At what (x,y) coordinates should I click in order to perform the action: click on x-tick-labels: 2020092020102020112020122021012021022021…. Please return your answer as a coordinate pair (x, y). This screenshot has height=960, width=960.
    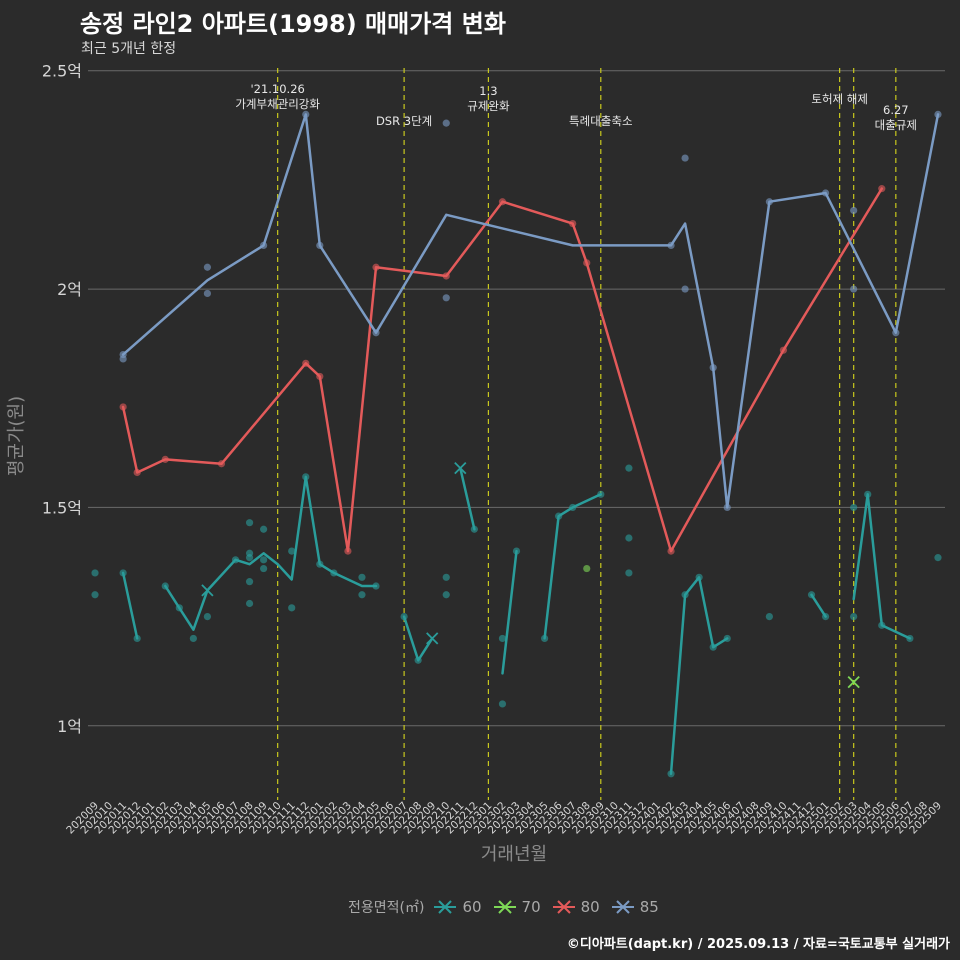
    Looking at the image, I should click on (504, 817).